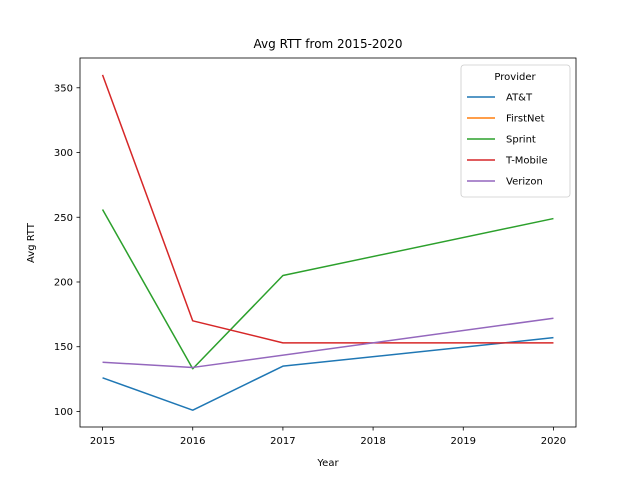 The height and width of the screenshot is (480, 640). I want to click on y-tick-label: 300, so click(63, 153).